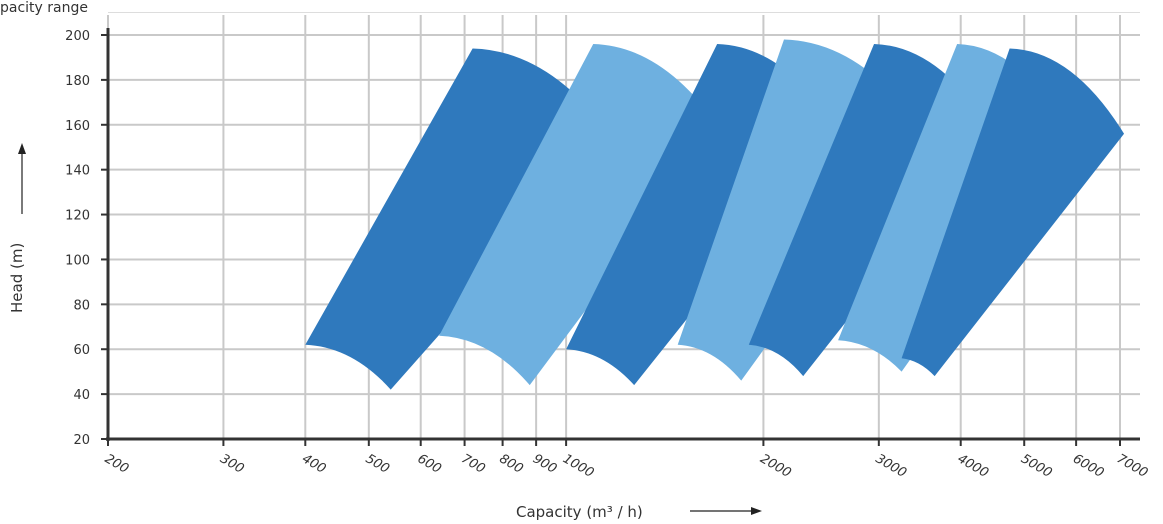 This screenshot has height=524, width=1163. What do you see at coordinates (77, 260) in the screenshot?
I see `y-tick-label: 100` at bounding box center [77, 260].